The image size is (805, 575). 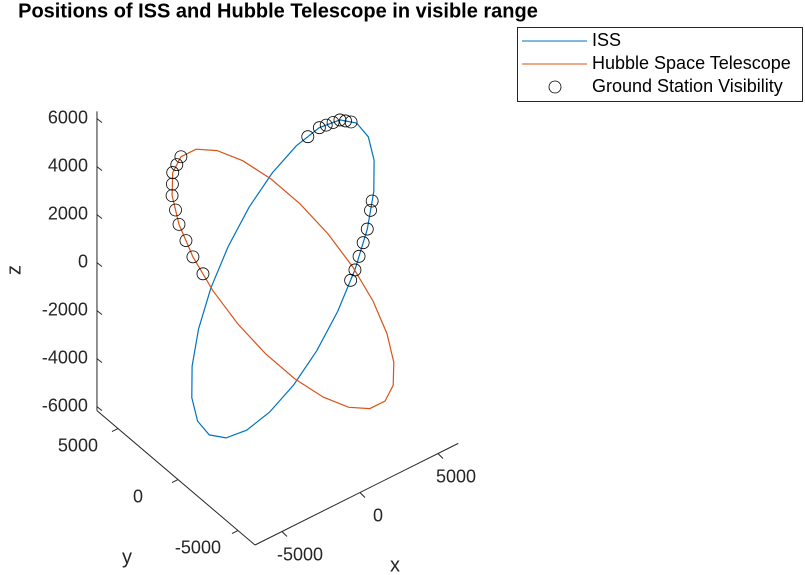 I want to click on legend-label: Hubble Space Telescope, so click(x=691, y=63).